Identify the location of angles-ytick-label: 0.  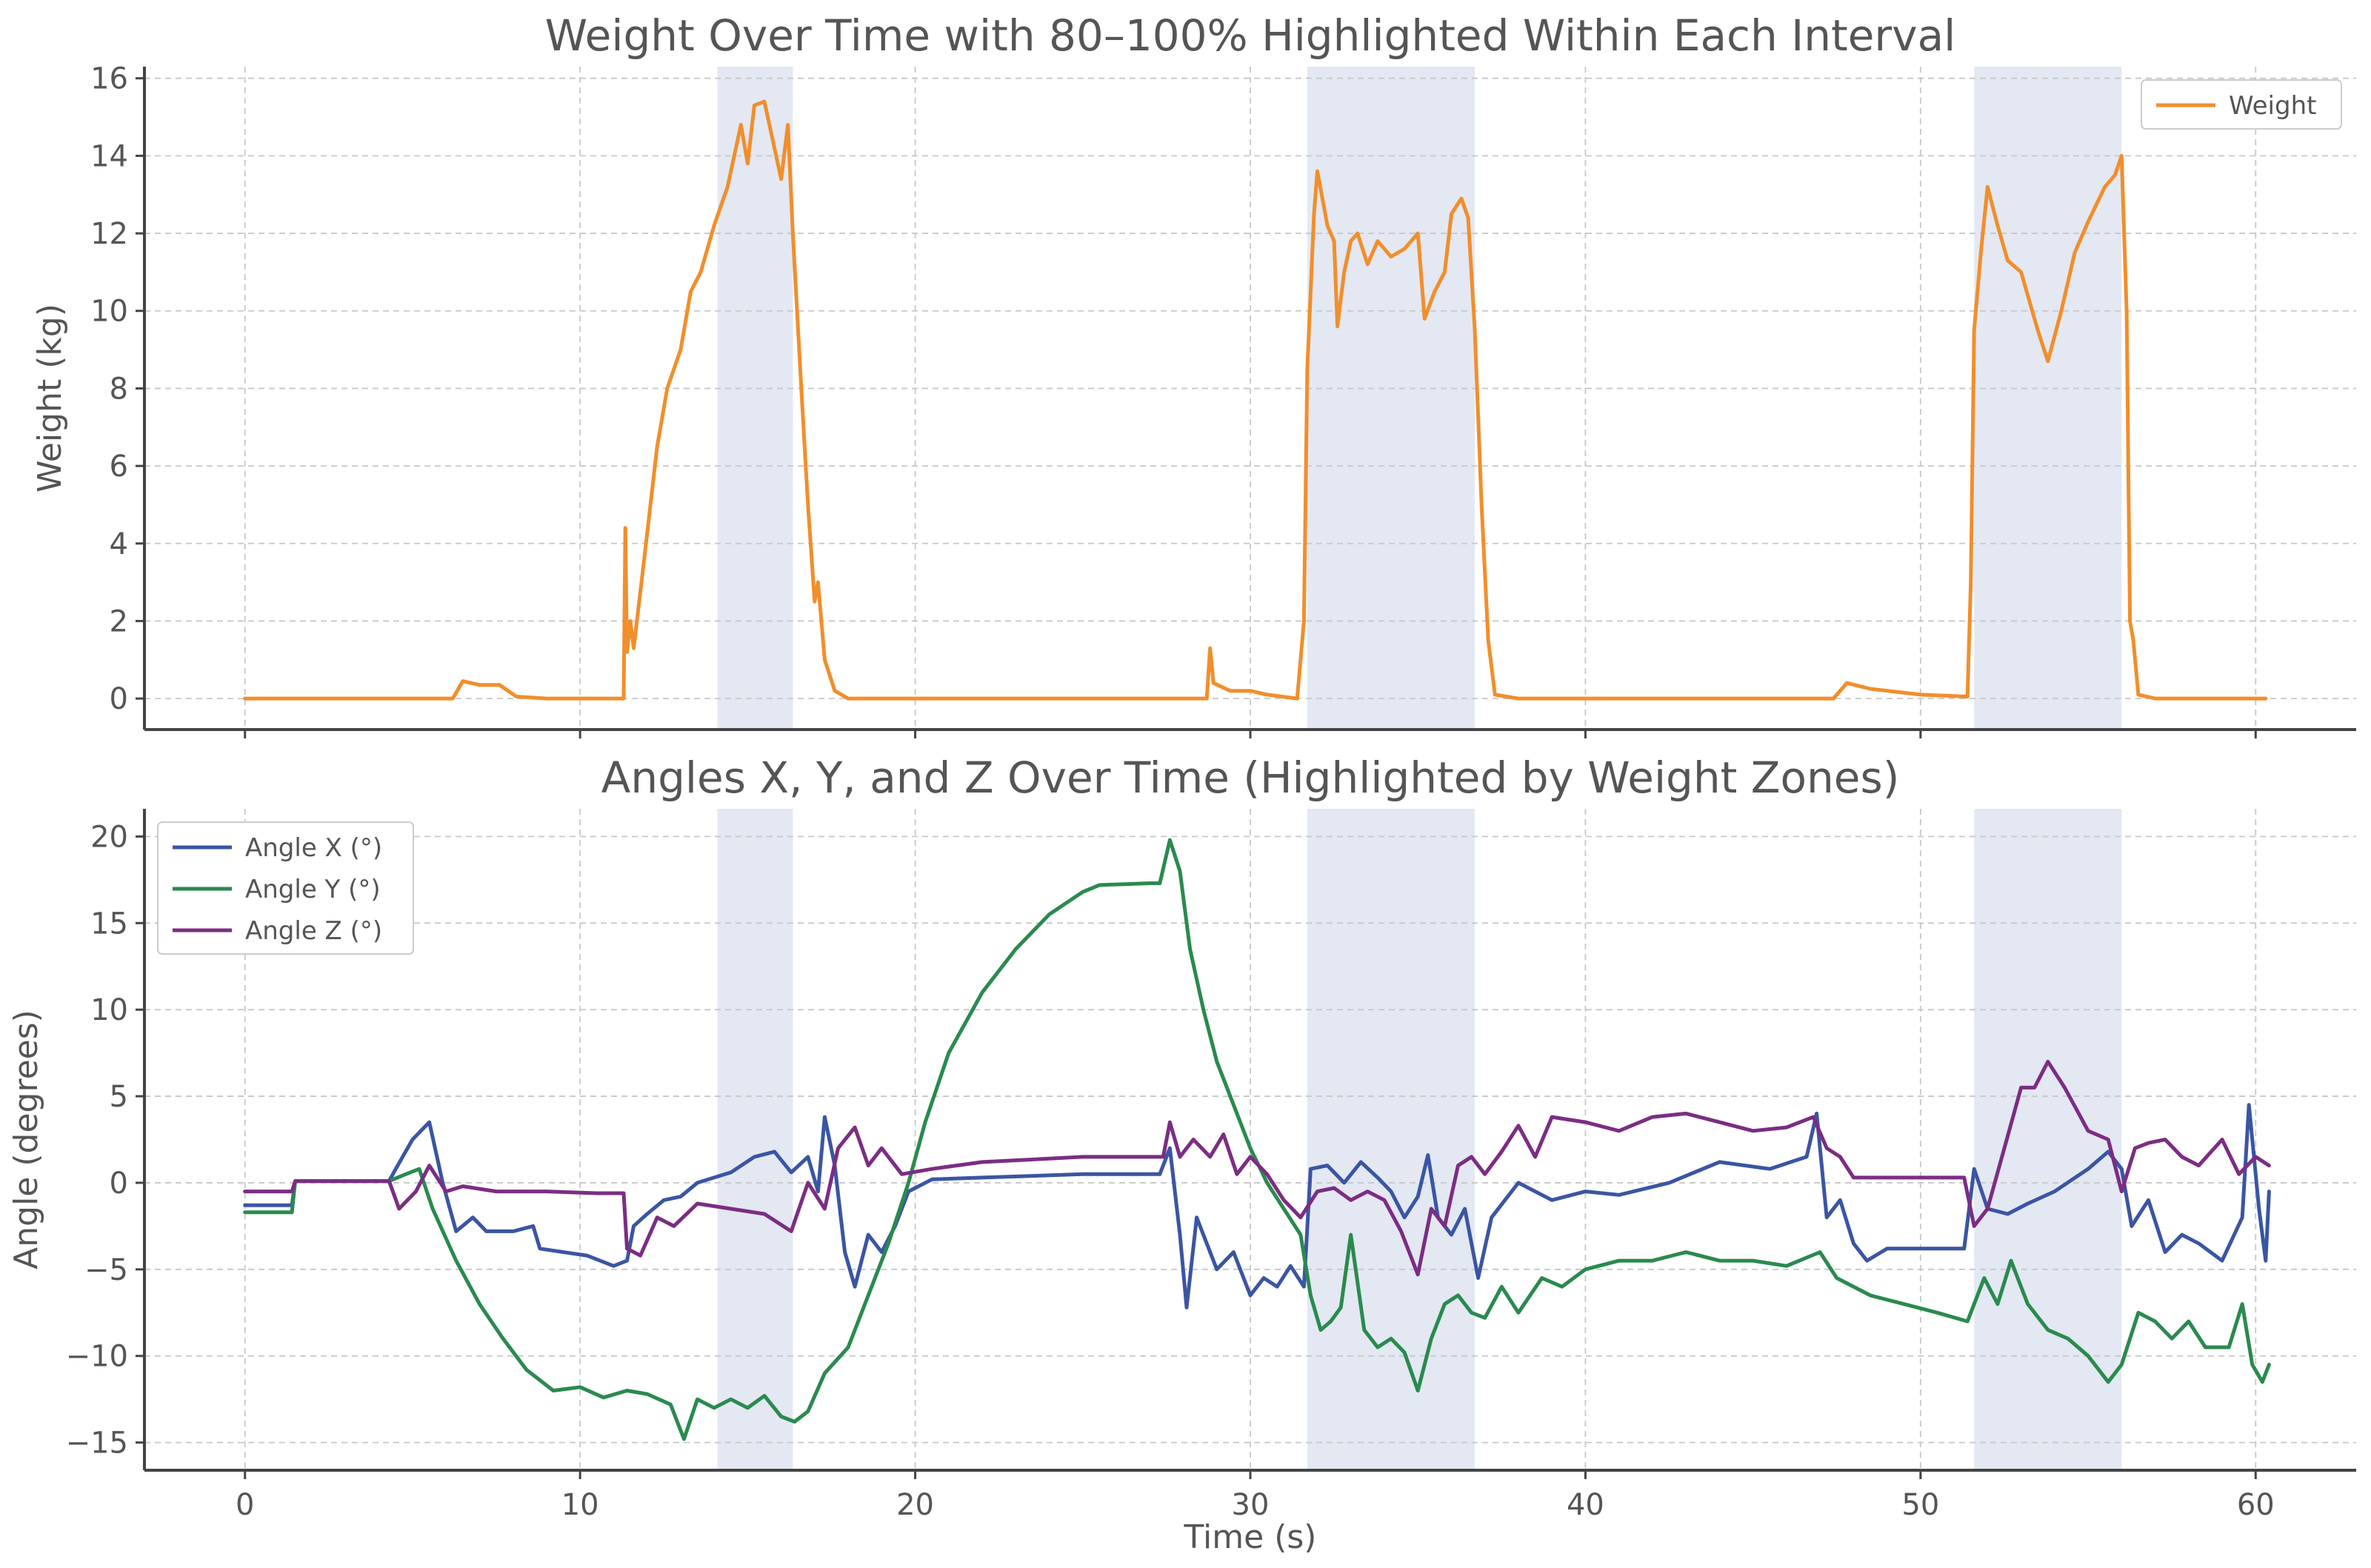
(119, 1184).